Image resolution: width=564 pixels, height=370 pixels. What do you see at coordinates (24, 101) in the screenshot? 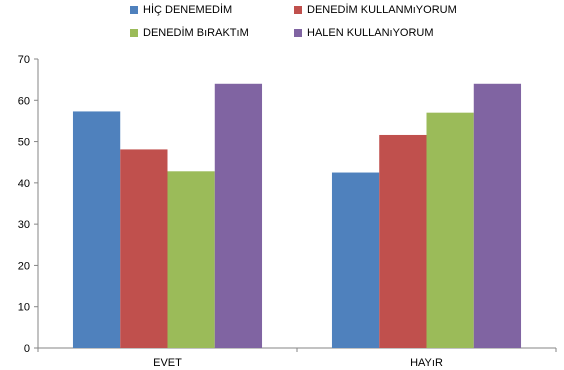
I see `y-tick-label: 60` at bounding box center [24, 101].